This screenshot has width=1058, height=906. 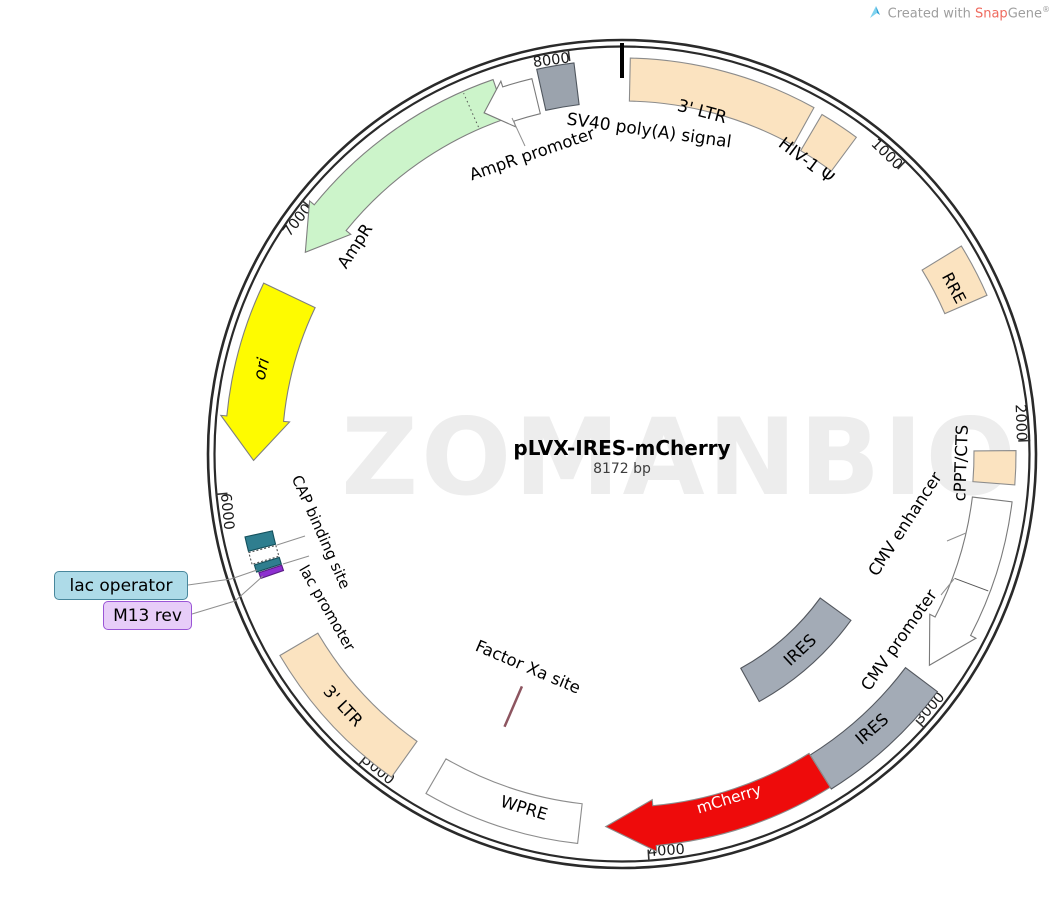 What do you see at coordinates (828, 142) in the screenshot?
I see `feature-hiv1-psi` at bounding box center [828, 142].